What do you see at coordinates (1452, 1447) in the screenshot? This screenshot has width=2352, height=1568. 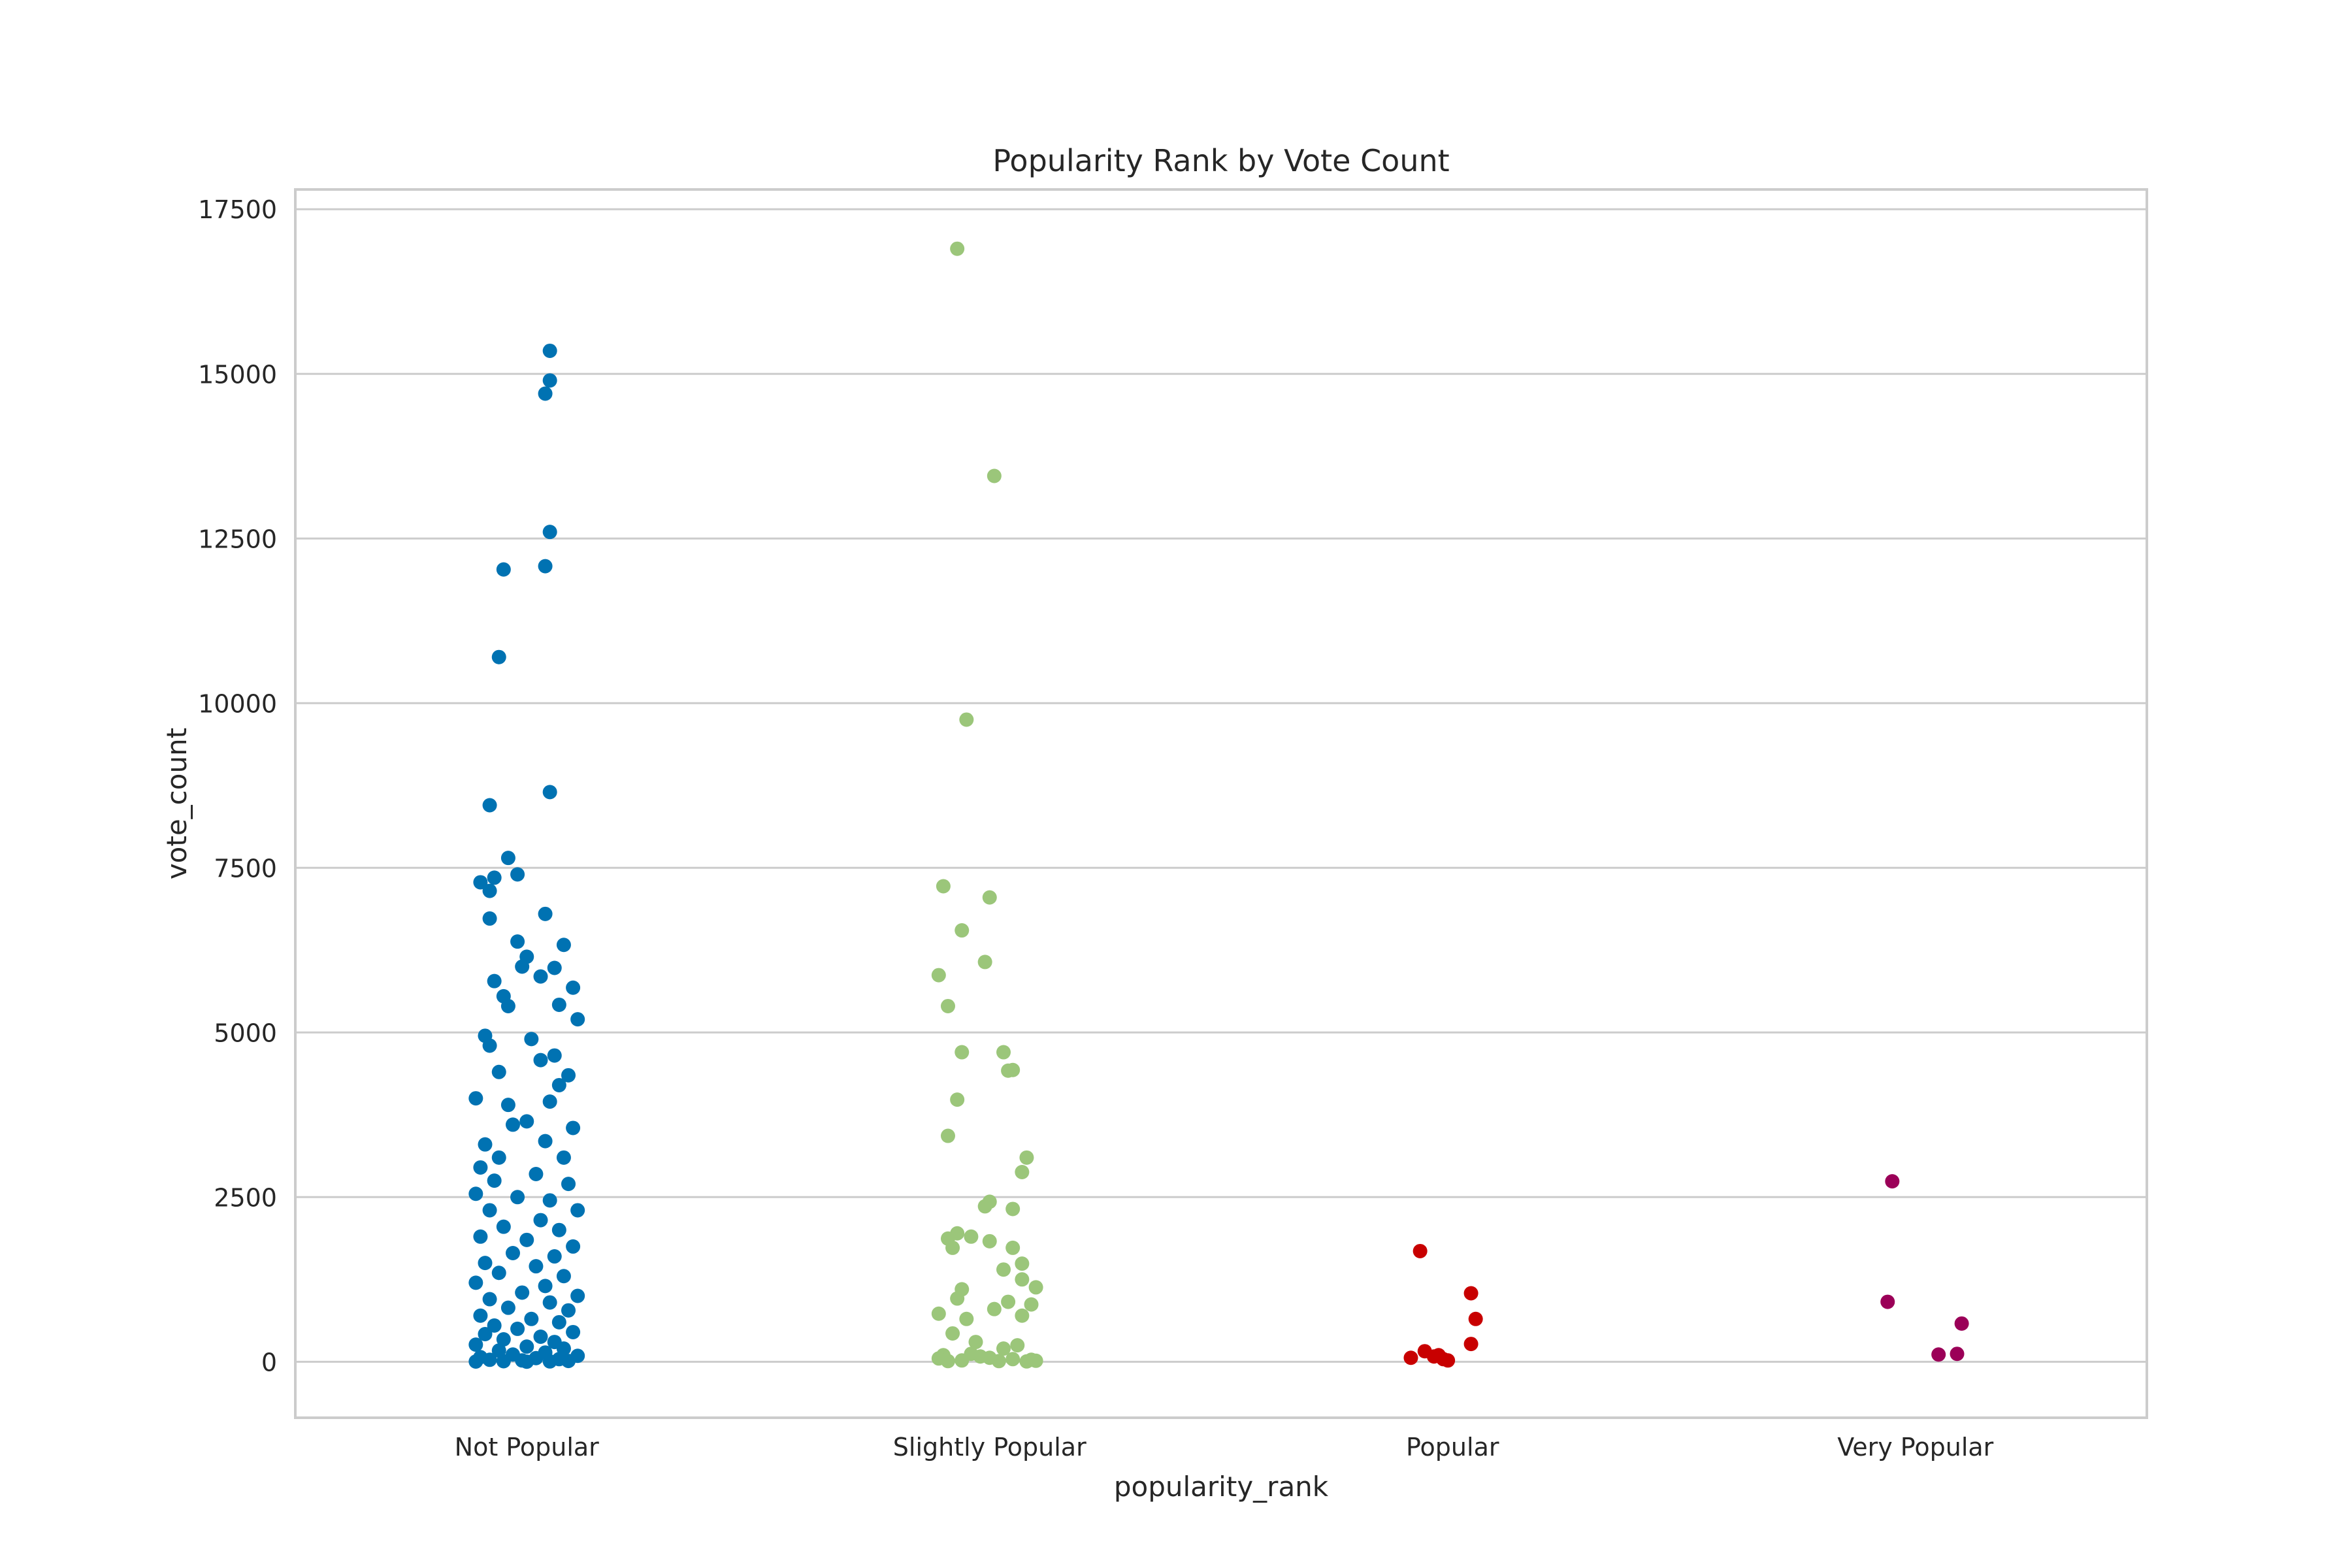 I see `x-tick-label: Popular` at bounding box center [1452, 1447].